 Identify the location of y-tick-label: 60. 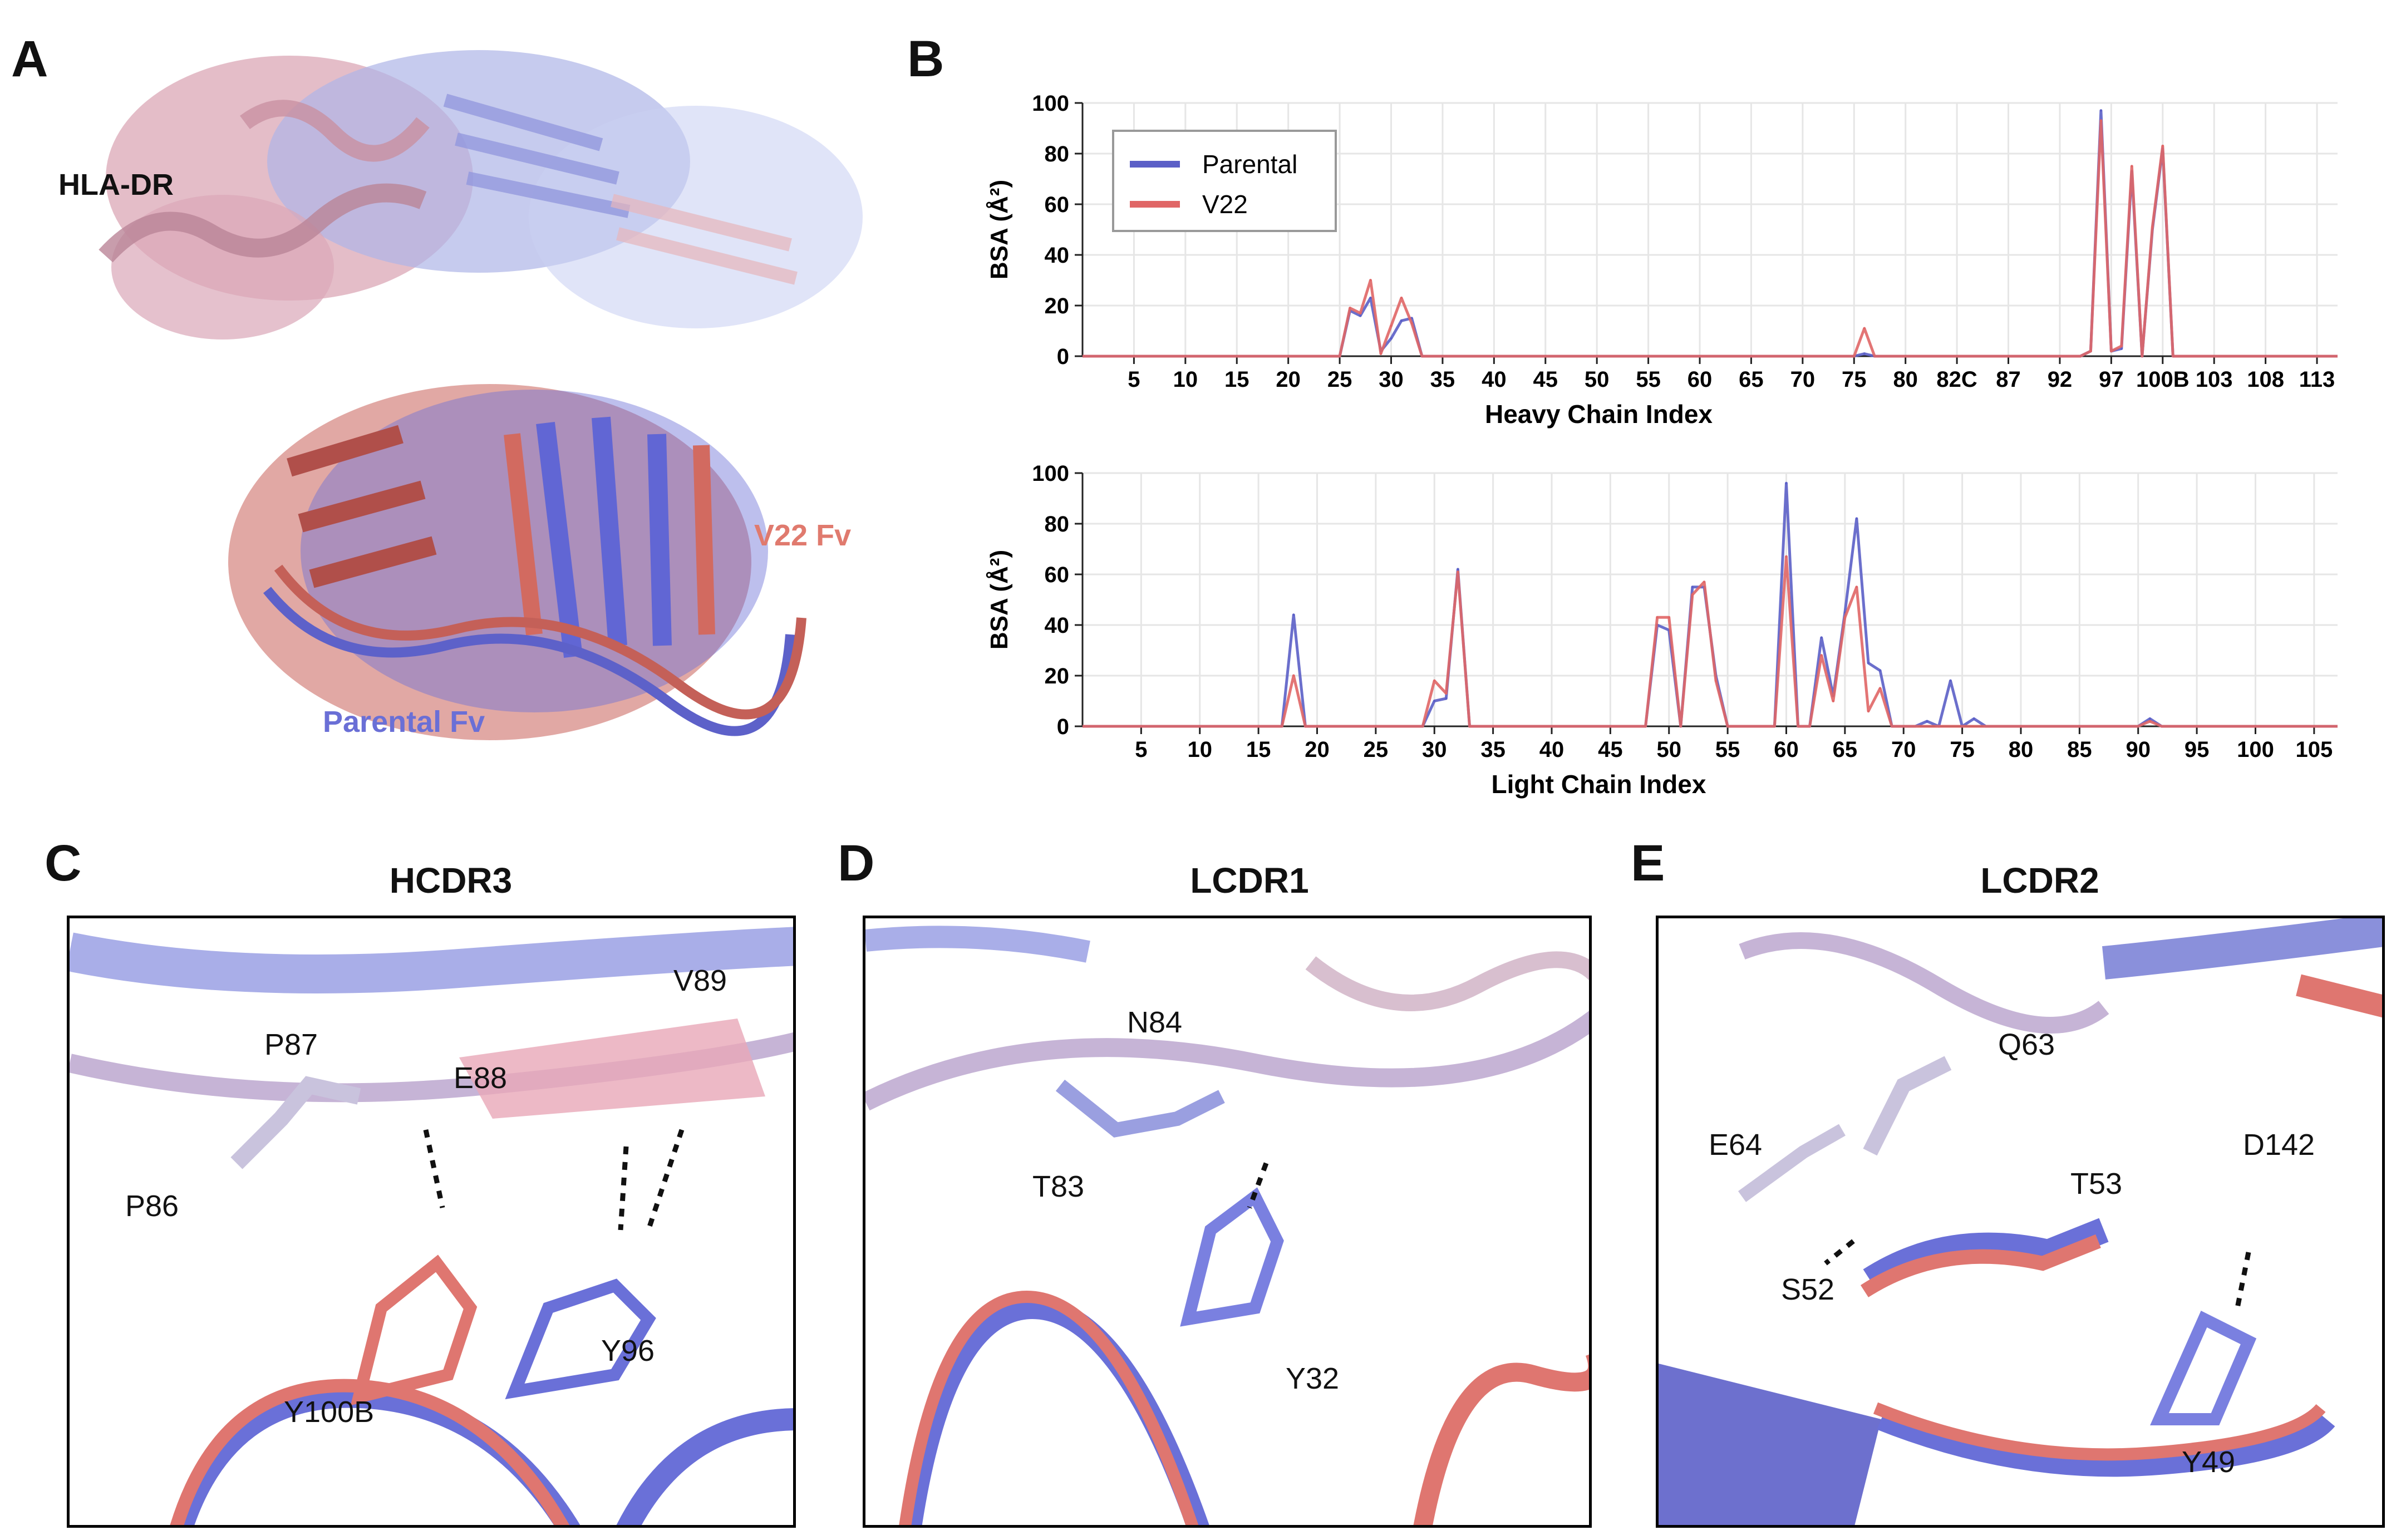
(1057, 205).